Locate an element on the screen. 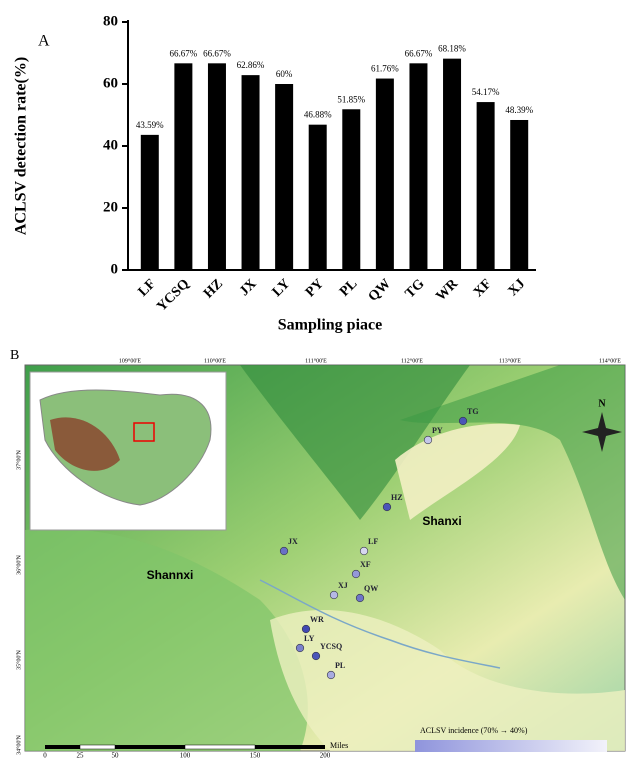 This screenshot has height=761, width=642. longitude-label: 114°00'E is located at coordinates (610, 360).